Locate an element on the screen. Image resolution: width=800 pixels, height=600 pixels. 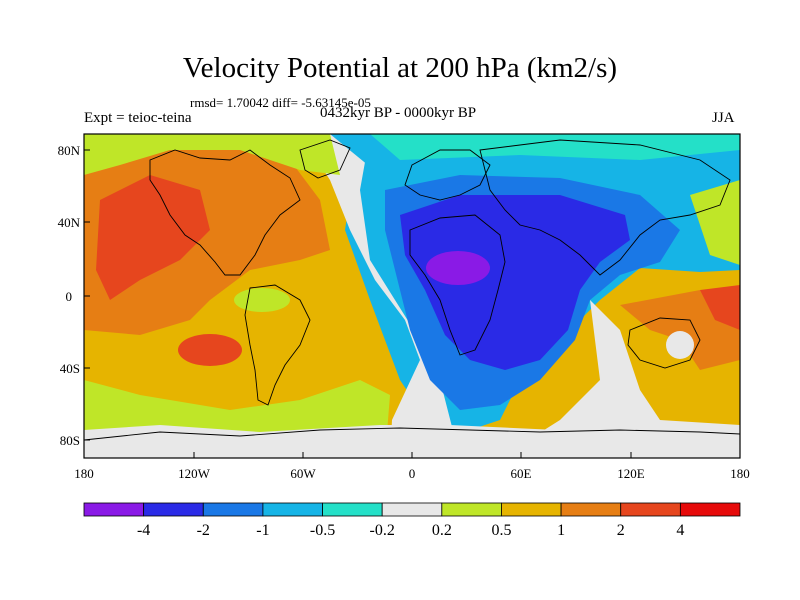
season-label: JJA is located at coordinates (723, 118).